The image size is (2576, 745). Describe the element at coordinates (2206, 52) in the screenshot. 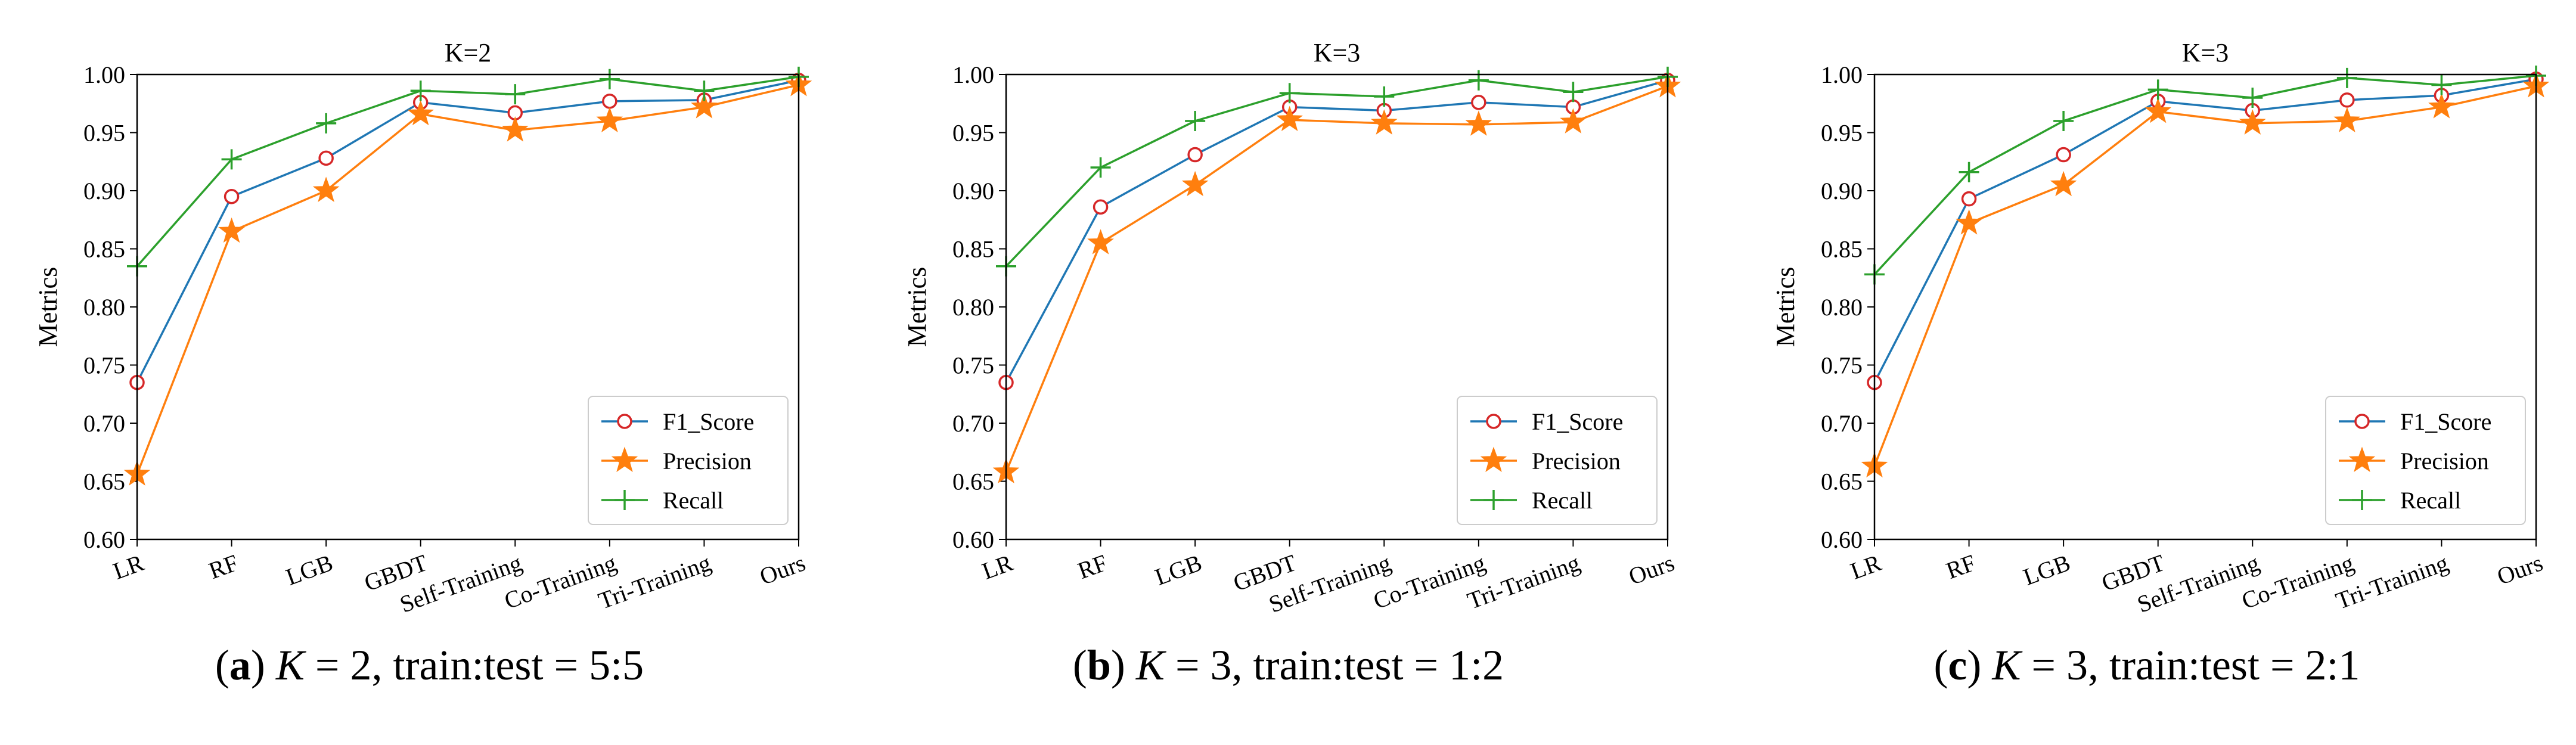

I see `chart-title: K=3` at that location.